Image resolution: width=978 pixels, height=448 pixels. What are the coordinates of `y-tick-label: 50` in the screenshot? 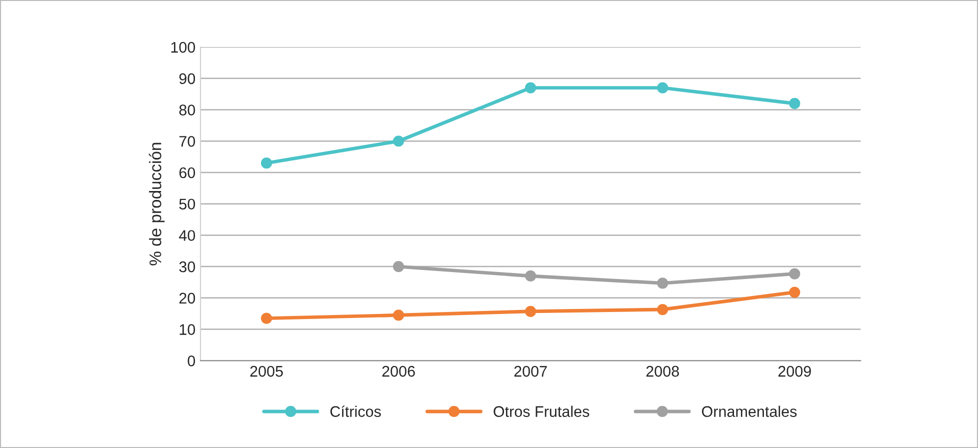 It's located at (187, 204).